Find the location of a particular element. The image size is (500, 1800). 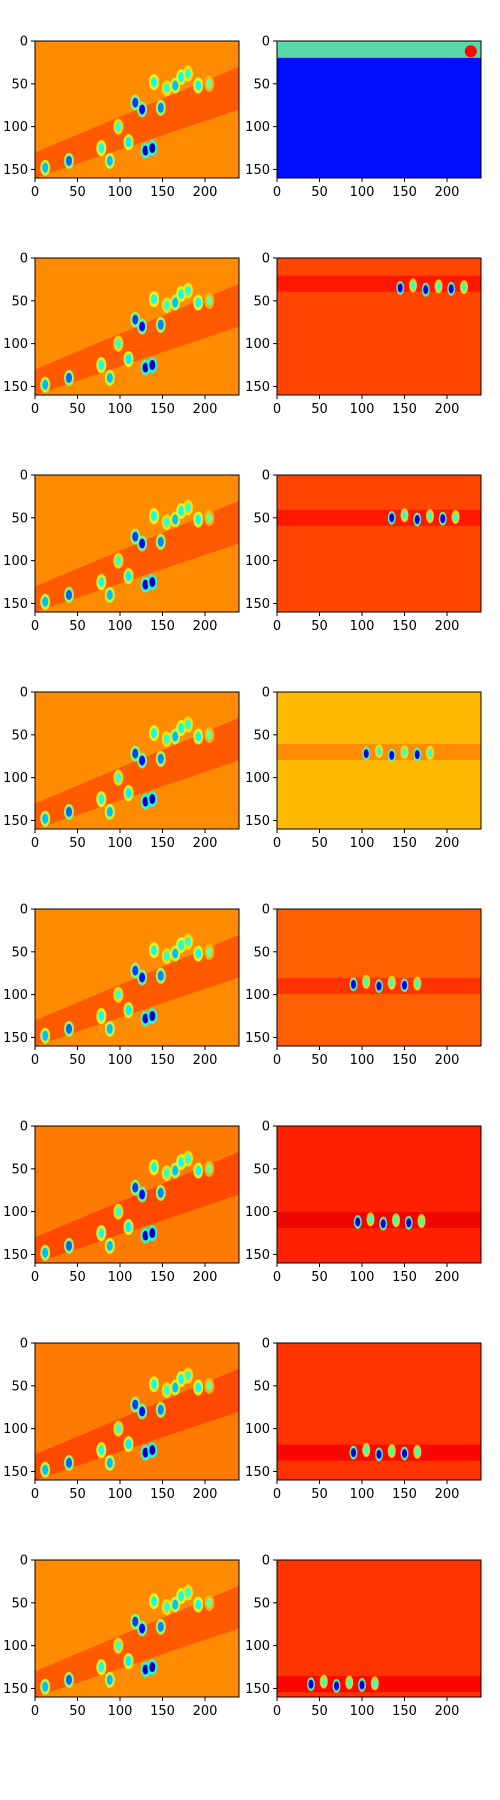

panel-right-row-8: 0 50 100 150 200050100150 is located at coordinates (363, 1637).